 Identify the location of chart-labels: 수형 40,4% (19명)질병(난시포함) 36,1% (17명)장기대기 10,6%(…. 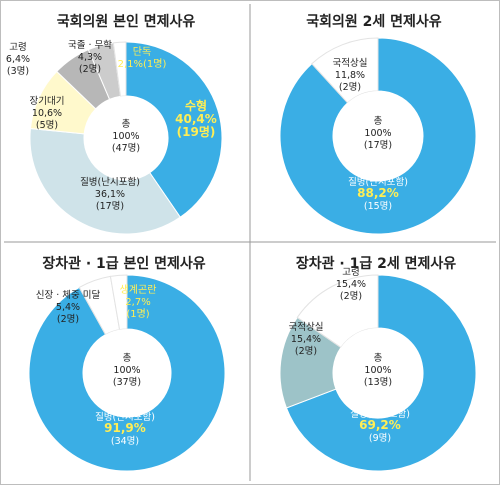
(111, 126).